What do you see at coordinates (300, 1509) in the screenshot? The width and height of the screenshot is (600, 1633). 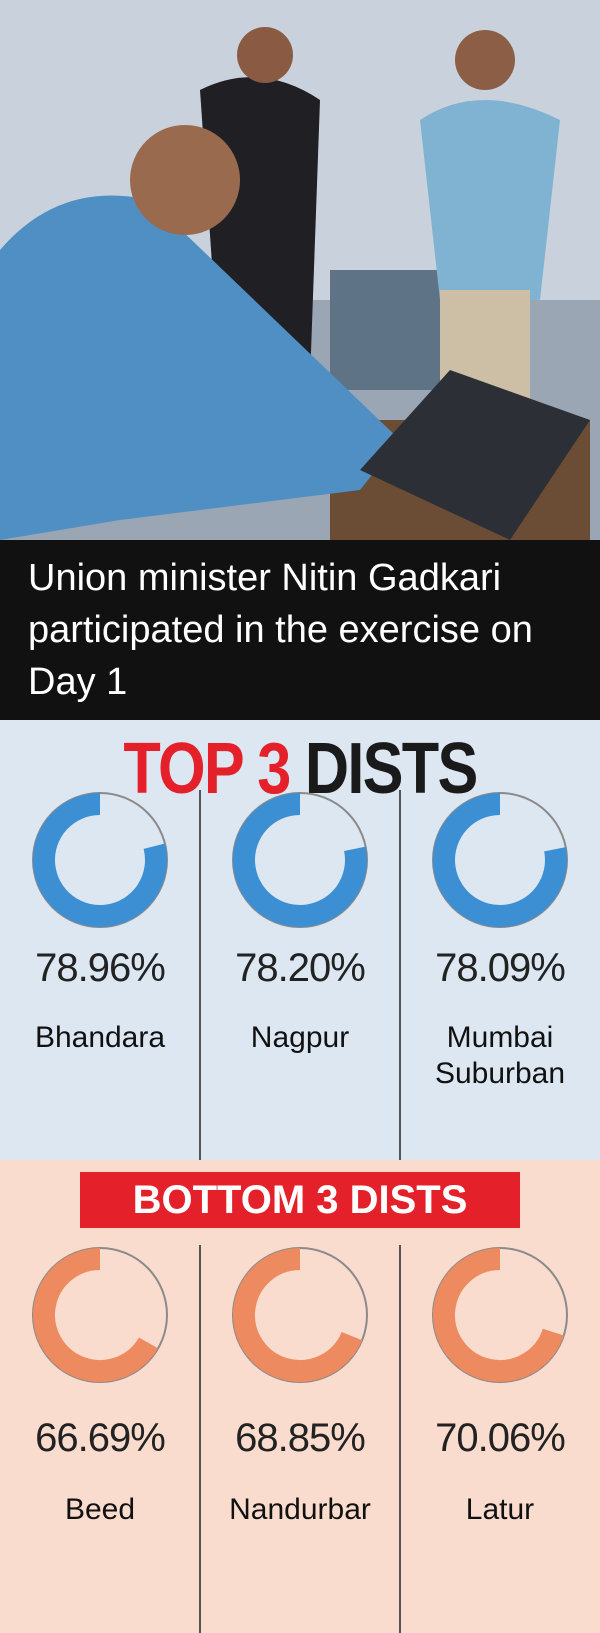 I see `category-label: Nandurbar` at bounding box center [300, 1509].